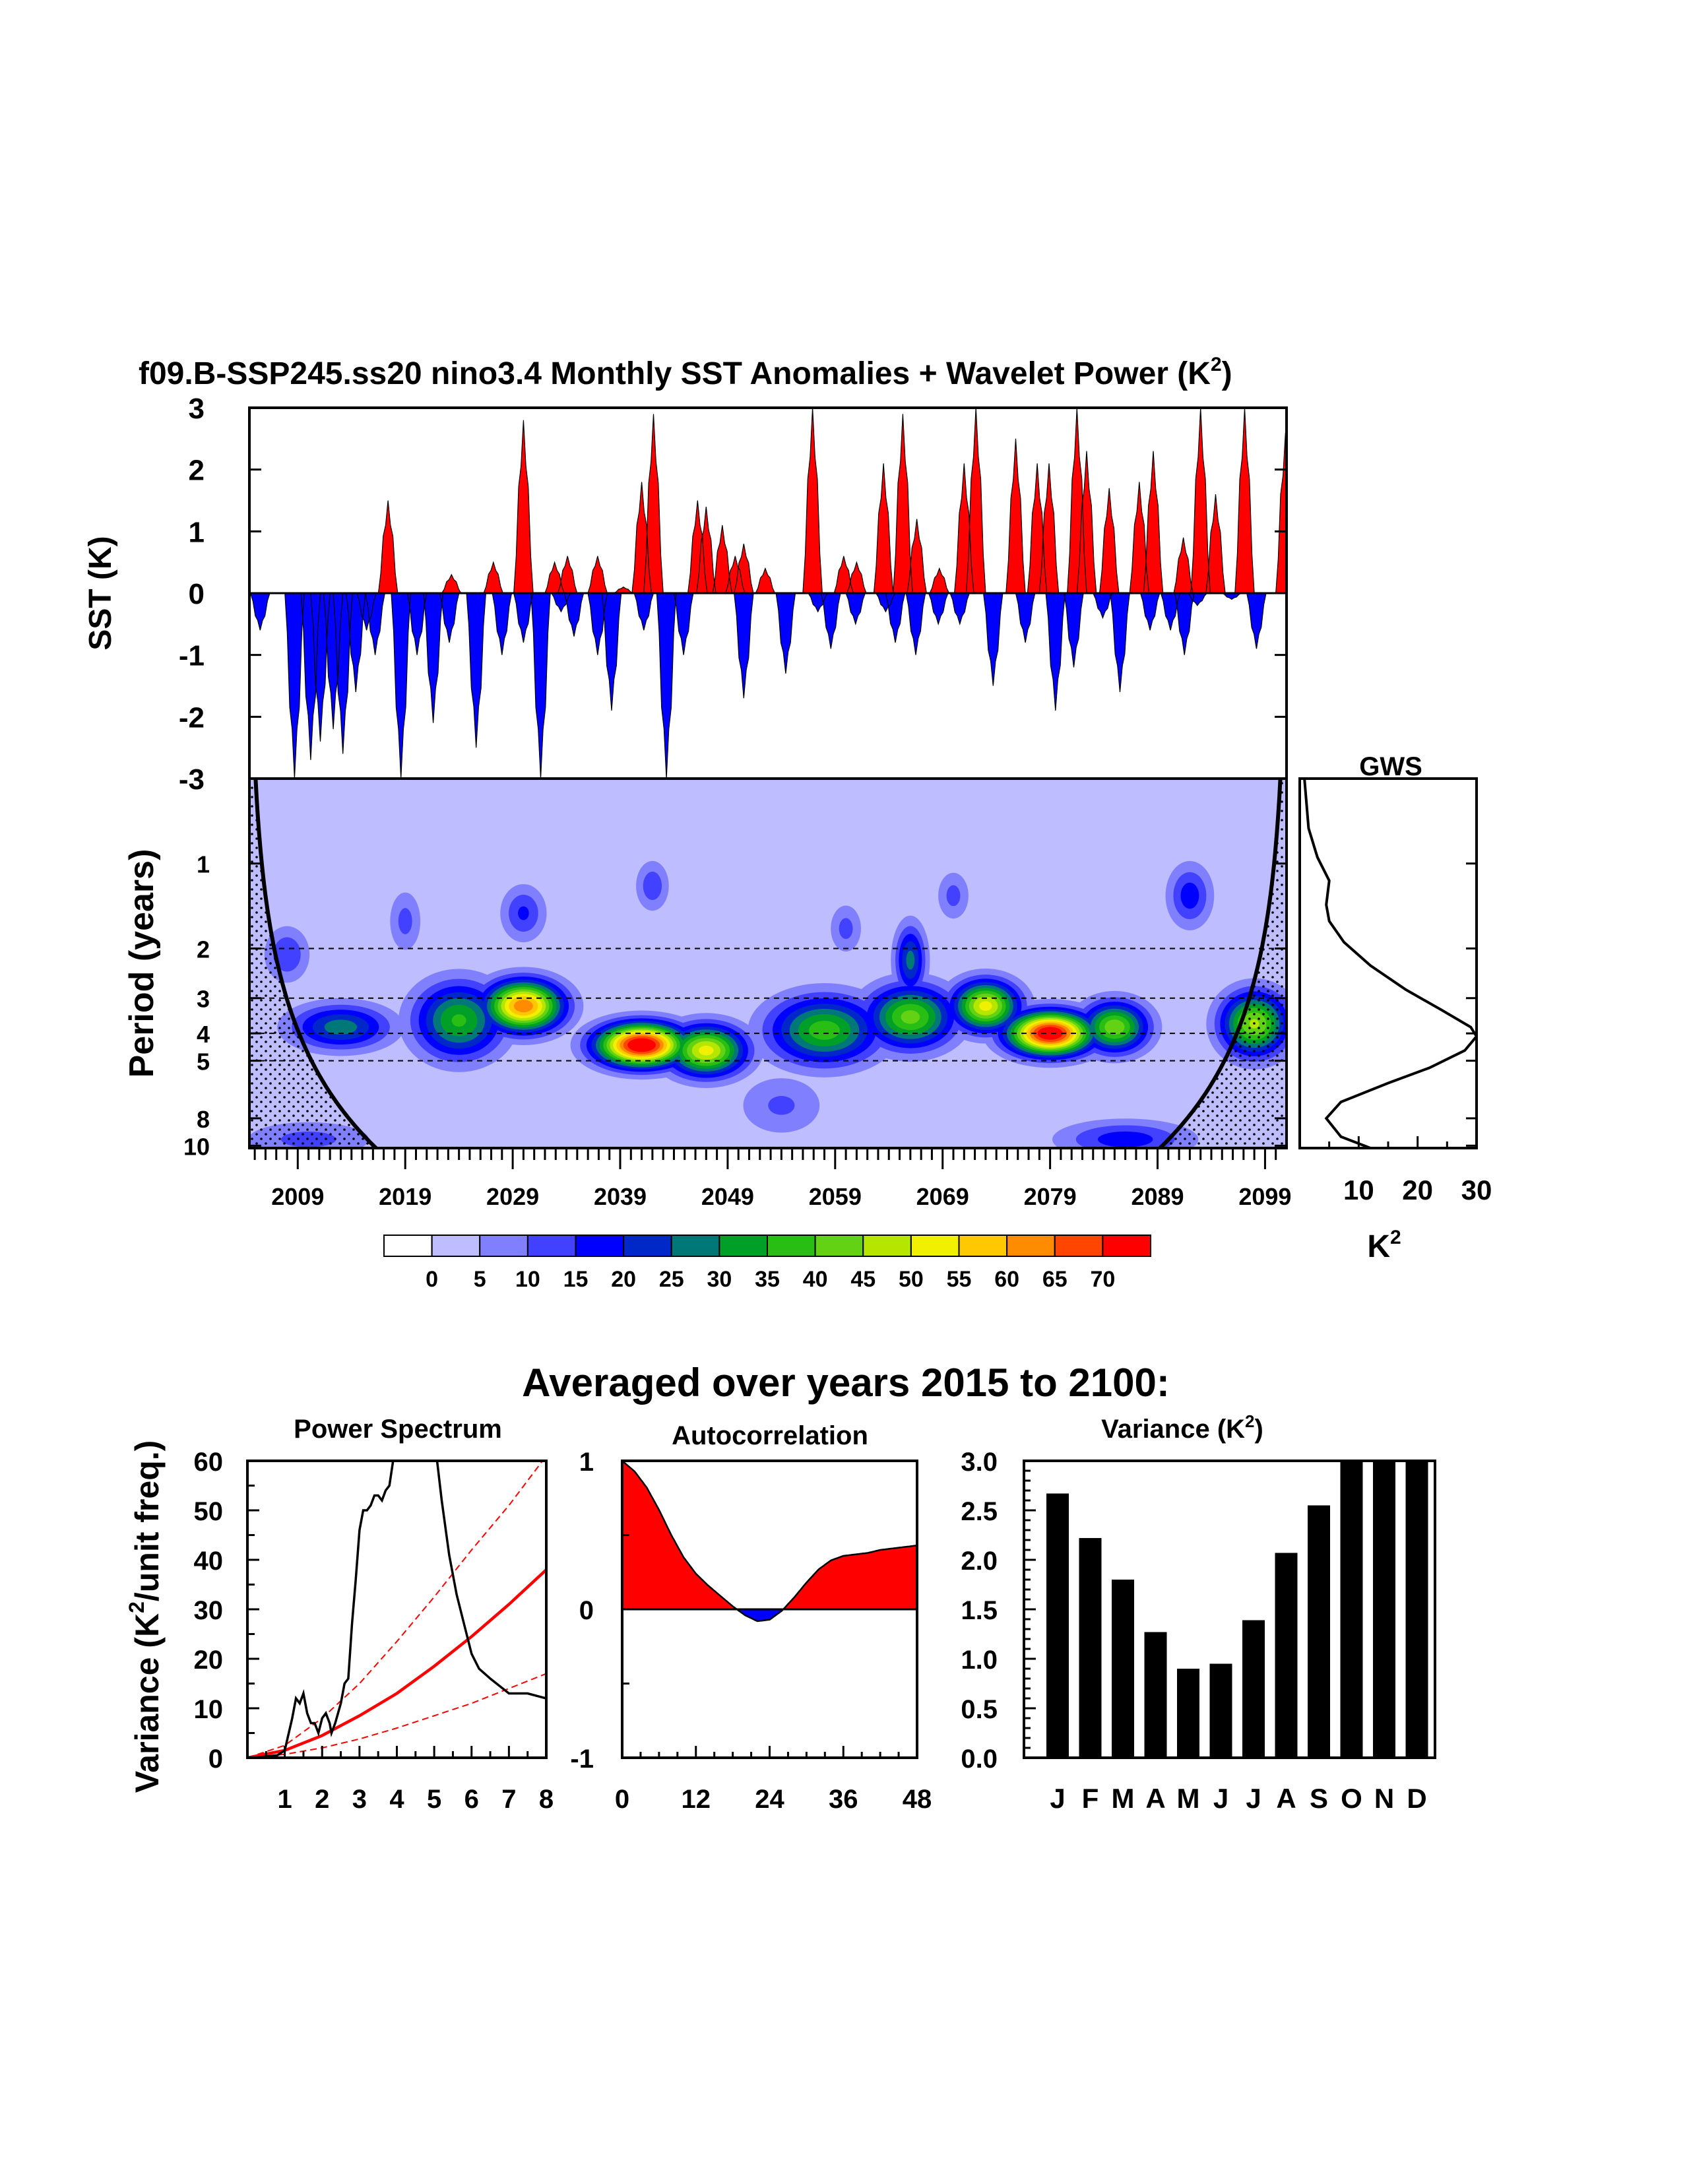 The width and height of the screenshot is (1689, 2184). What do you see at coordinates (1050, 1196) in the screenshot?
I see `year-tick-label: 2079` at bounding box center [1050, 1196].